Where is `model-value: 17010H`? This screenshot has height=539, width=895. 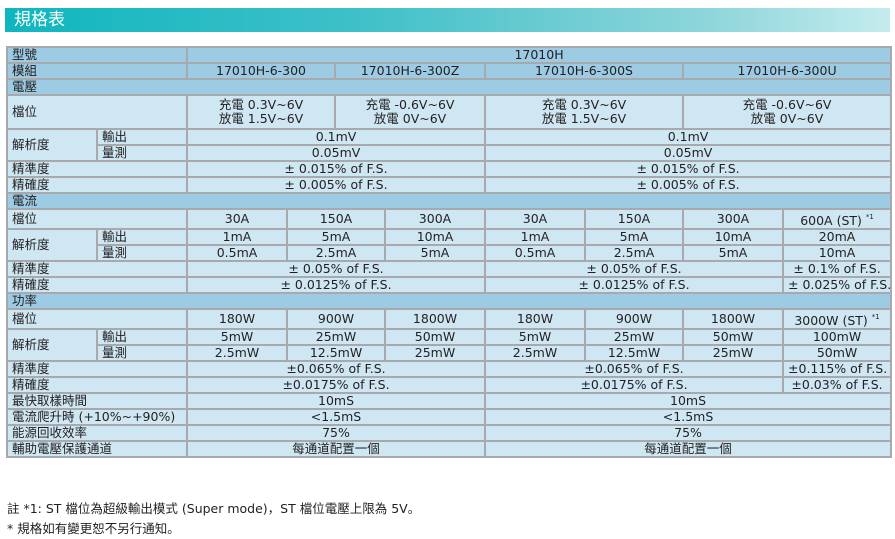 model-value: 17010H is located at coordinates (539, 55).